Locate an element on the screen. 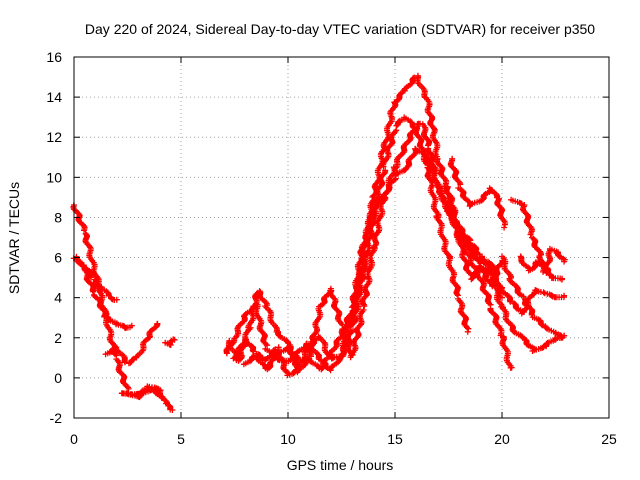 The width and height of the screenshot is (640, 480). y-tick-label: 8 is located at coordinates (58, 217).